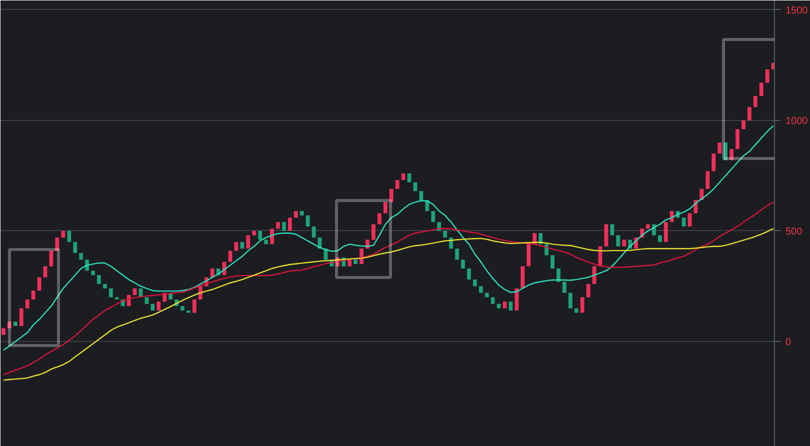 This screenshot has height=446, width=810. Describe the element at coordinates (797, 10) in the screenshot. I see `y-tick-label: 1500` at that location.